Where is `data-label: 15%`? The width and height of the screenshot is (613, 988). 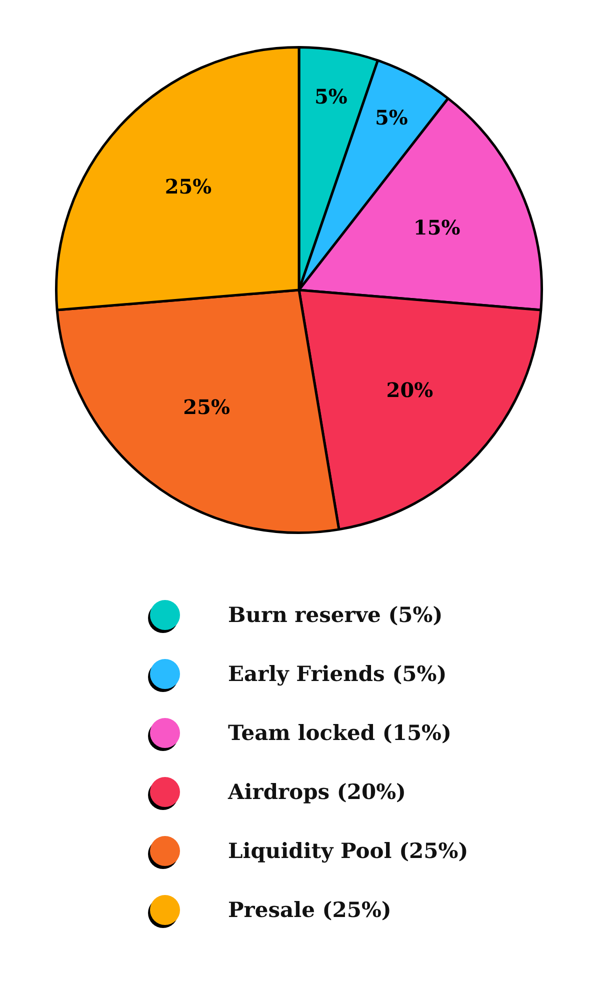
data-label: 15% is located at coordinates (436, 228).